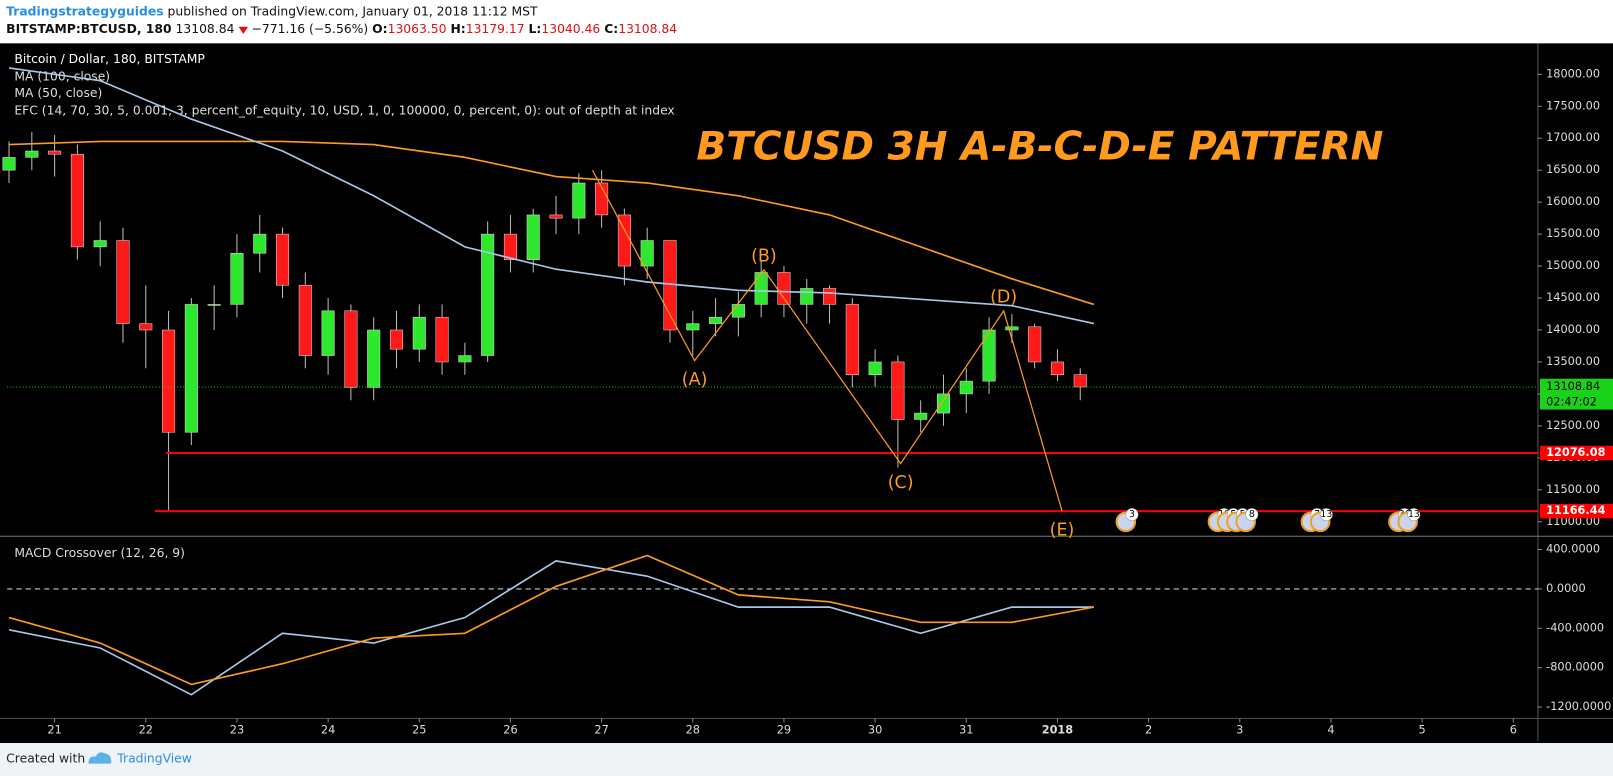  What do you see at coordinates (1575, 627) in the screenshot?
I see `y-tick-label: -400.0000` at bounding box center [1575, 627].